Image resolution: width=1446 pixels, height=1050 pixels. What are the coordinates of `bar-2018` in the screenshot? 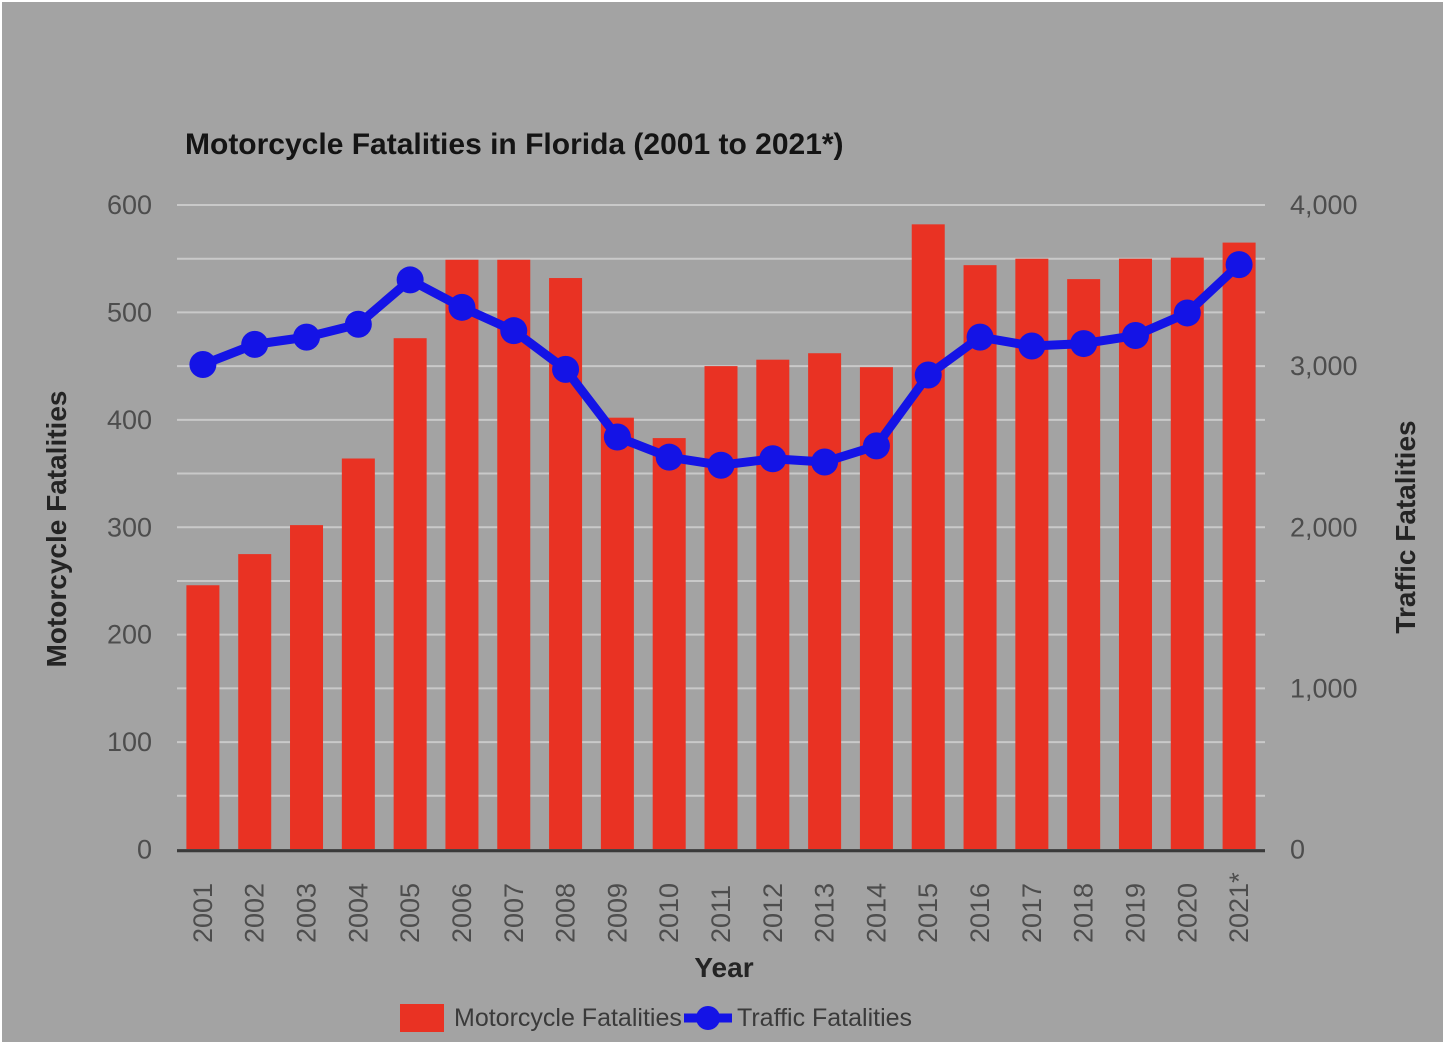 It's located at (1084, 564).